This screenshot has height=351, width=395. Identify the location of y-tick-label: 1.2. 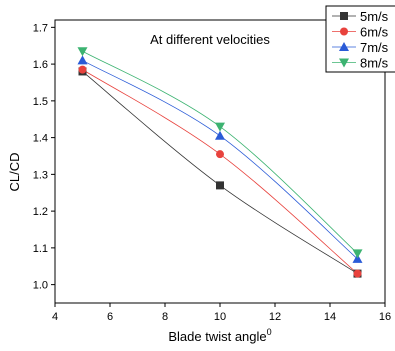
(40, 212).